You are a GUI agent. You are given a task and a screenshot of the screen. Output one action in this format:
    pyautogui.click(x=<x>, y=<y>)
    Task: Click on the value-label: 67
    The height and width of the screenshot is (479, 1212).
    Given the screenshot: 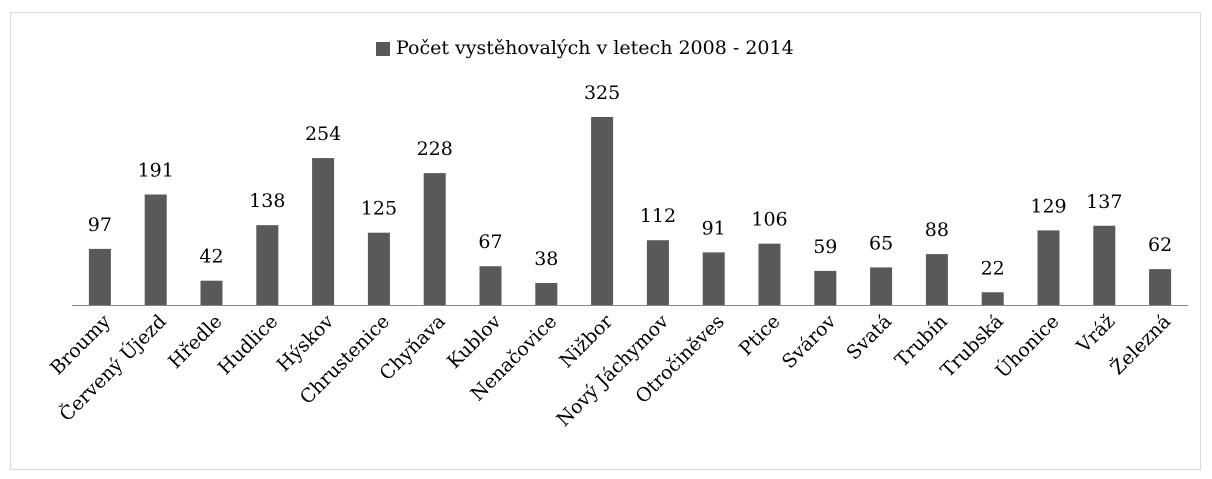 What is the action you would take?
    pyautogui.click(x=490, y=242)
    